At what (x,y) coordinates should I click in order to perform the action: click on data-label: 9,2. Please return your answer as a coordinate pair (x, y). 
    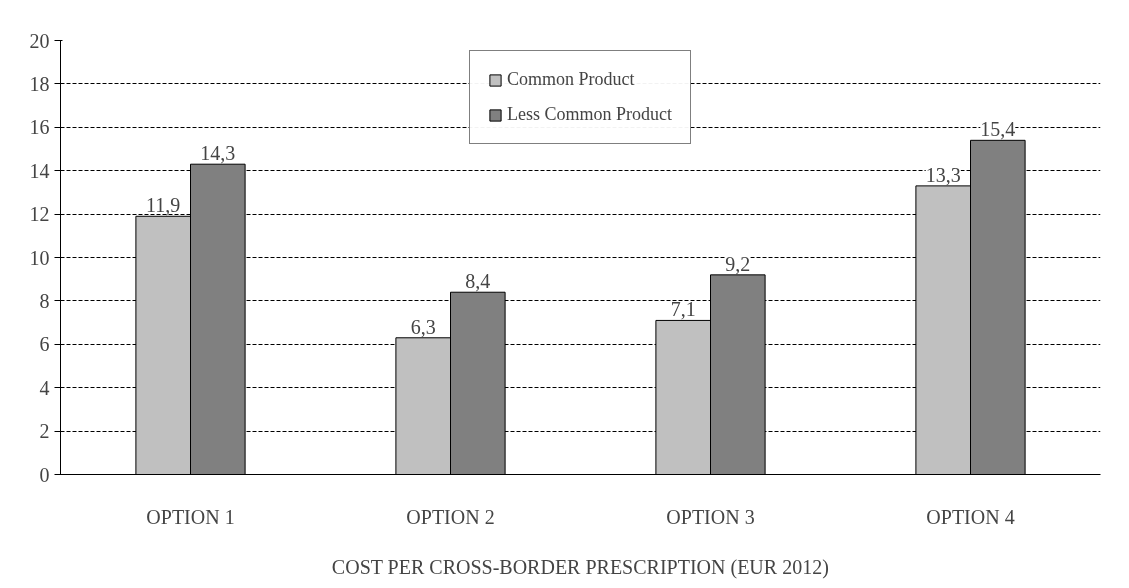
    Looking at the image, I should click on (738, 263).